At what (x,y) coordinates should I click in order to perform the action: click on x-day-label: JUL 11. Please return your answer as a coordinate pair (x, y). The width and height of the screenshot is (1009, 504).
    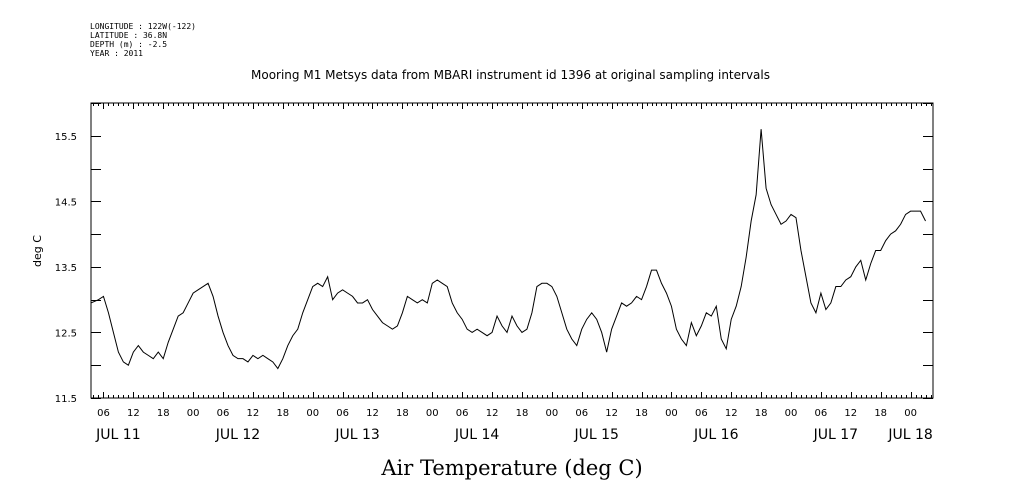
    Looking at the image, I should click on (117, 435).